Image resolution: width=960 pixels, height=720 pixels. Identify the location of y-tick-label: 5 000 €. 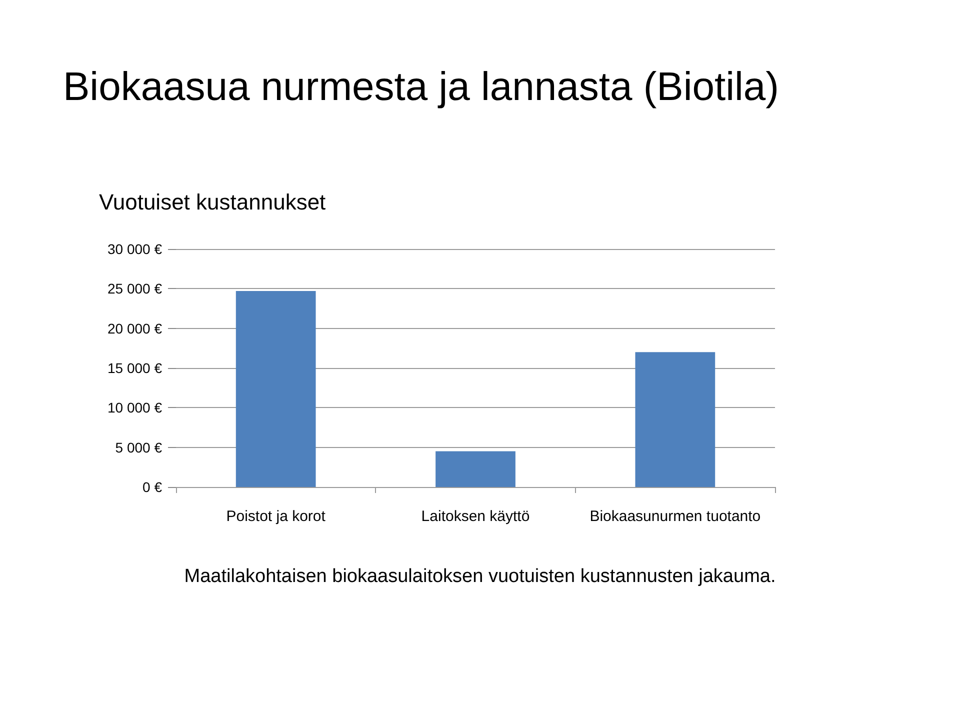
(138, 447).